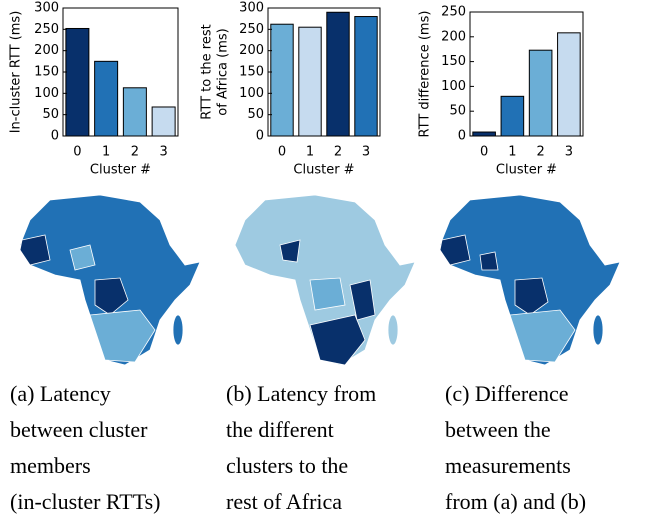 The image size is (651, 523). I want to click on caption: between the, so click(498, 429).